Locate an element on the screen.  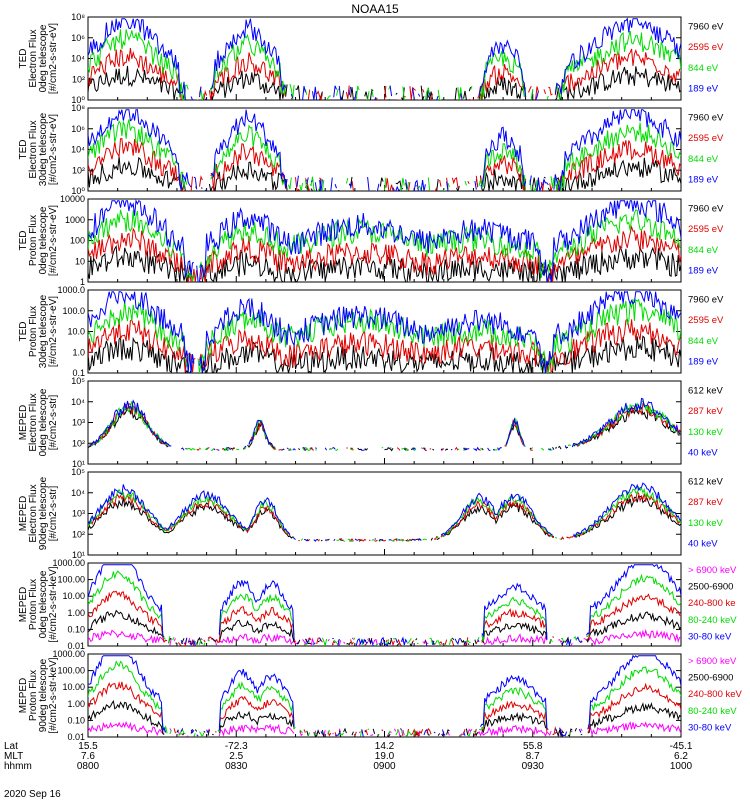
legend-item: 240-800 ke is located at coordinates (712, 603).